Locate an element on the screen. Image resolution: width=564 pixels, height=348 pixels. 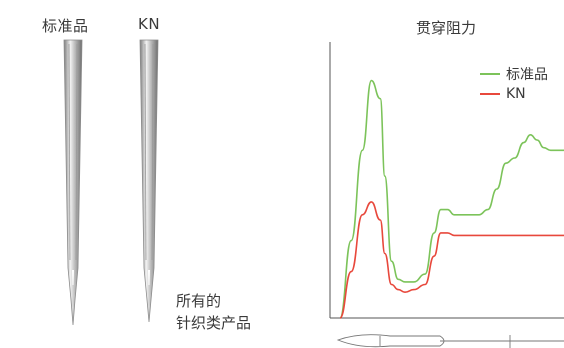
chart-legend: 标准品 KN is located at coordinates (514, 84).